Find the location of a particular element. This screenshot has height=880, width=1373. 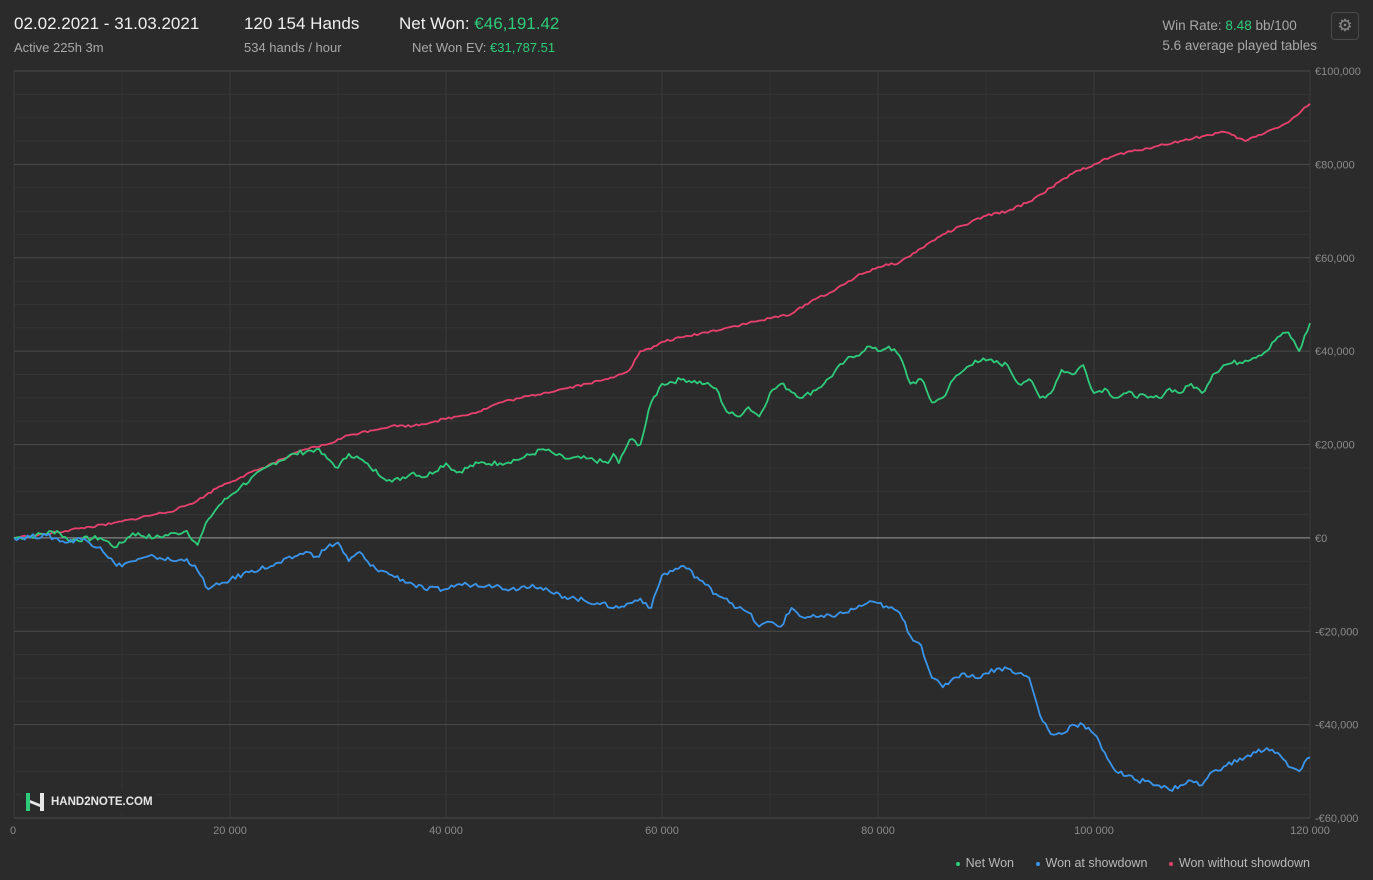

win-rate-value: 8.48 is located at coordinates (1238, 25).